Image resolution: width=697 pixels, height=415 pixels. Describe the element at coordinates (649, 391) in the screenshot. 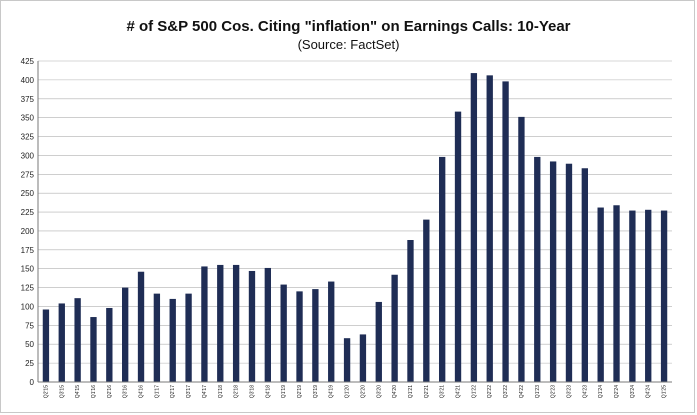

I see `x-tick-label: Q4'24` at that location.